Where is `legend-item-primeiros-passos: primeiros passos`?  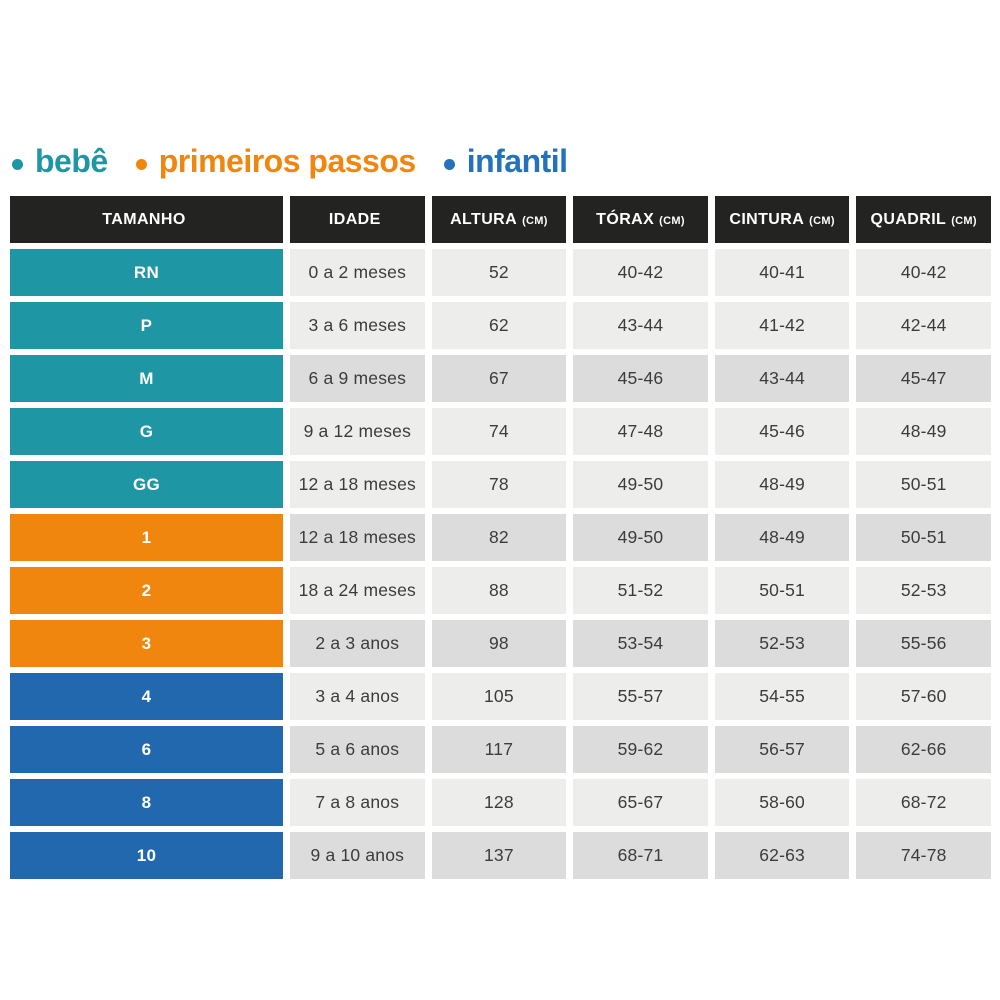
legend-item-primeiros-passos: primeiros passos is located at coordinates (276, 161).